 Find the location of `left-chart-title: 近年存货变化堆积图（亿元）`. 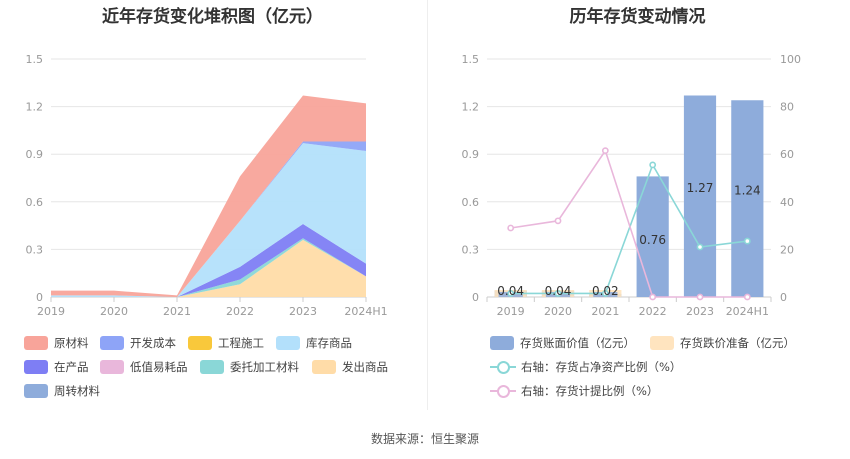

left-chart-title: 近年存货变化堆积图（亿元） is located at coordinates (212, 17).